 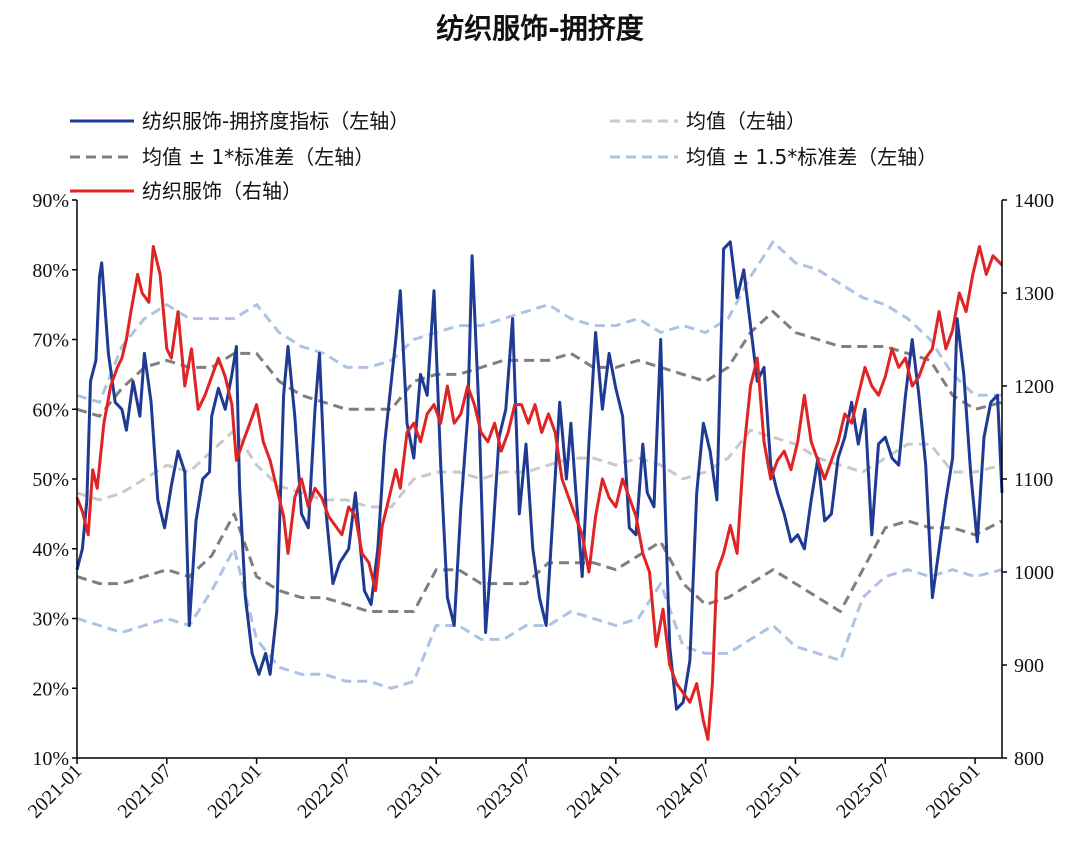 What do you see at coordinates (275, 121) in the screenshot?
I see `legend-label-crowding: 纺织服饰-拥挤度指标（左轴）` at bounding box center [275, 121].